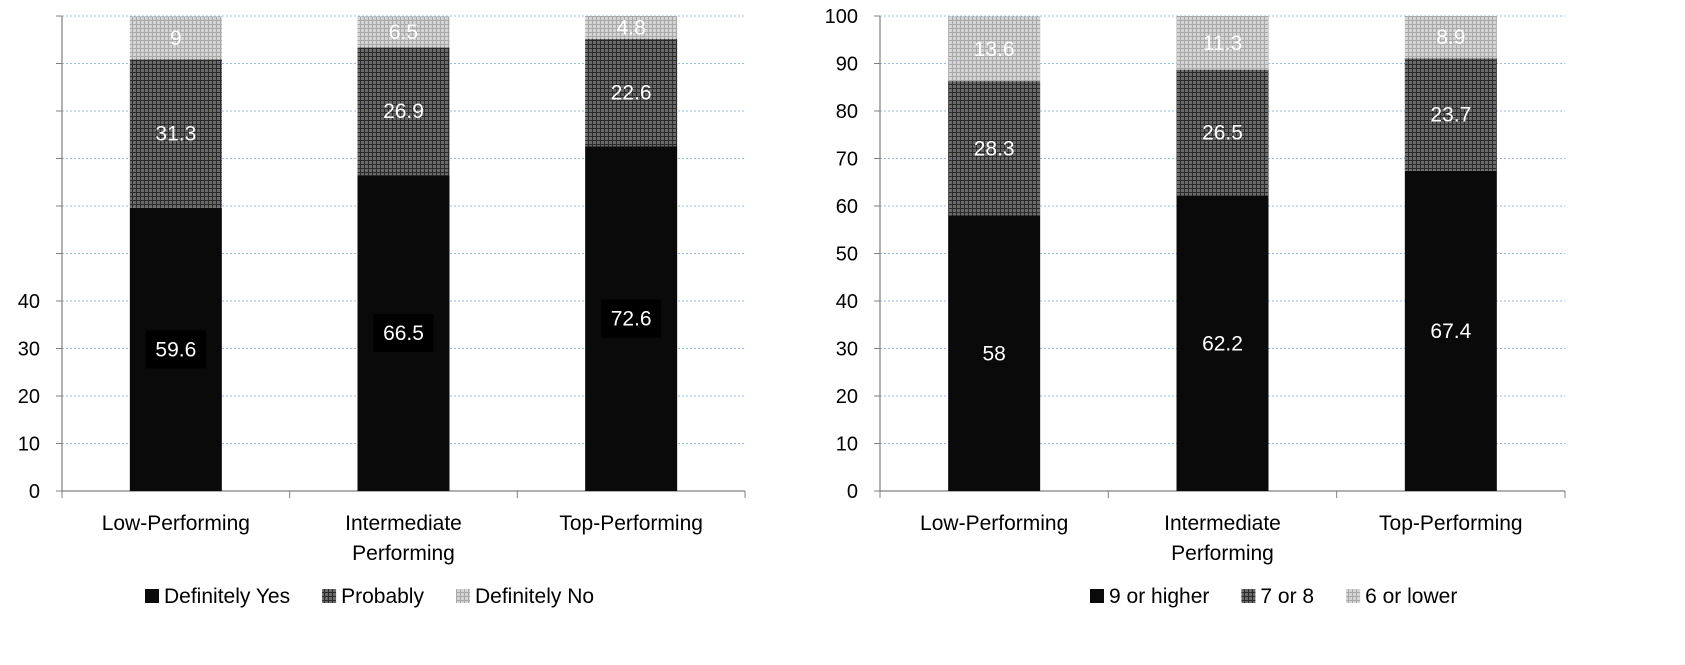 The image size is (1685, 665). What do you see at coordinates (847, 65) in the screenshot?
I see `y-tick-label: 90` at bounding box center [847, 65].